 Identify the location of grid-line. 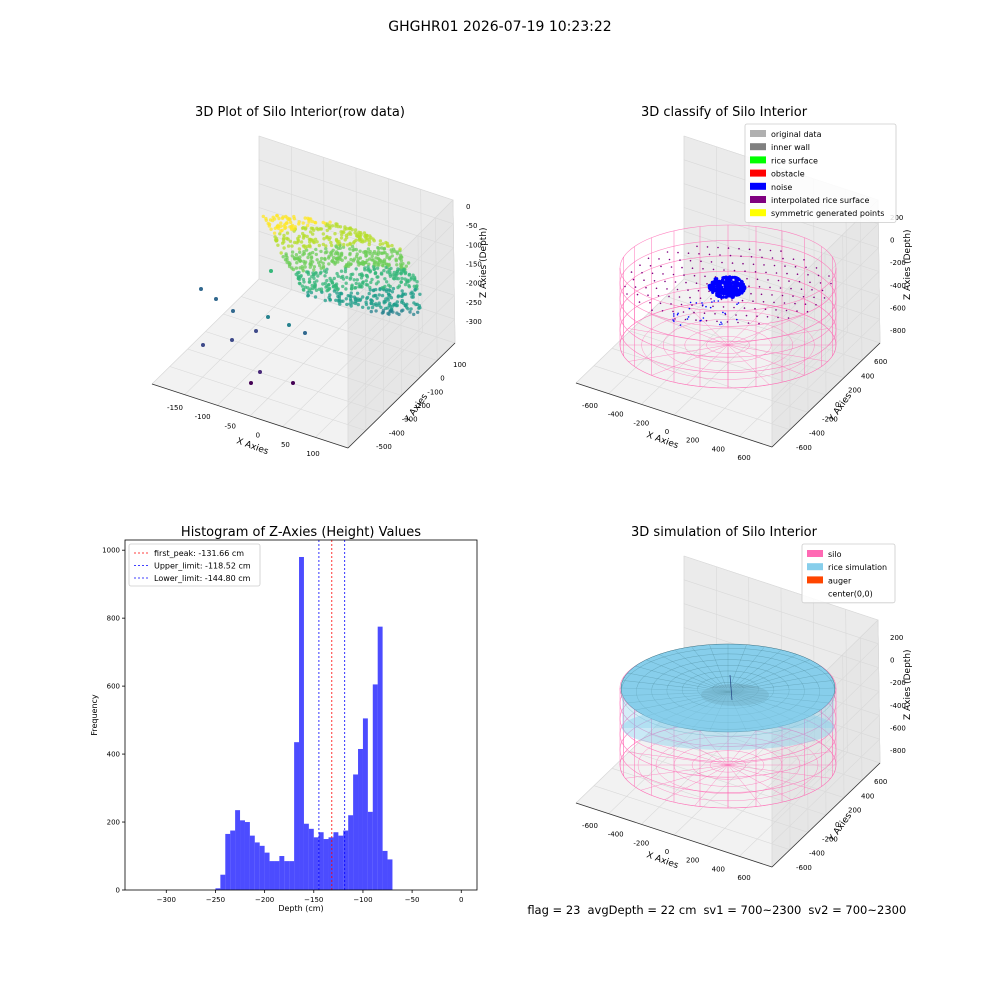
(454, 271).